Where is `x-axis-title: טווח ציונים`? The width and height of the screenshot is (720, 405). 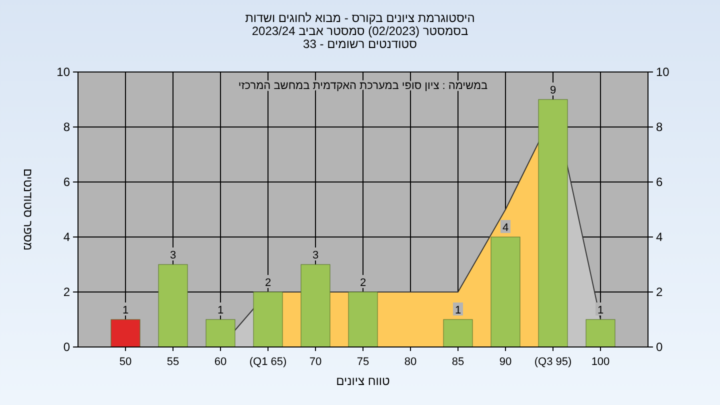
x-axis-title: טווח ציונים is located at coordinates (363, 381).